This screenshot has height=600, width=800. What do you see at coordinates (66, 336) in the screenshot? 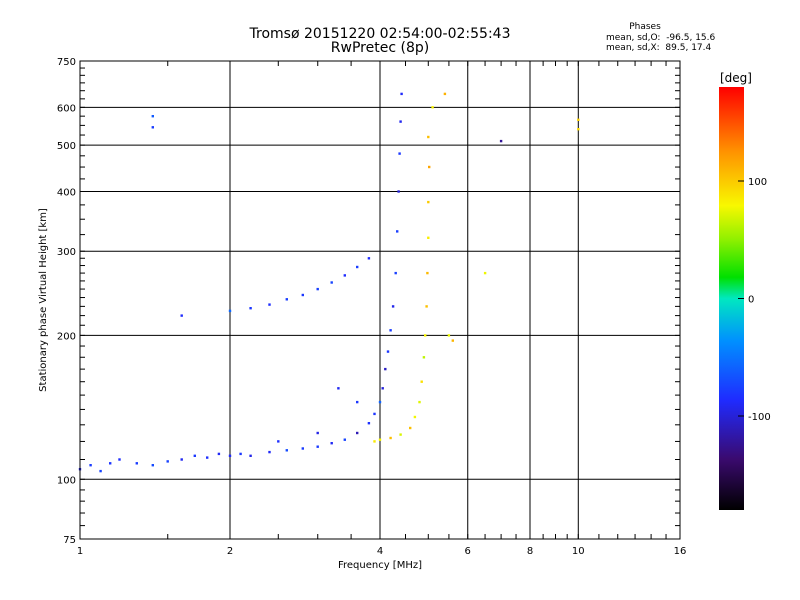
I see `y-tick-label: 200` at bounding box center [66, 336].